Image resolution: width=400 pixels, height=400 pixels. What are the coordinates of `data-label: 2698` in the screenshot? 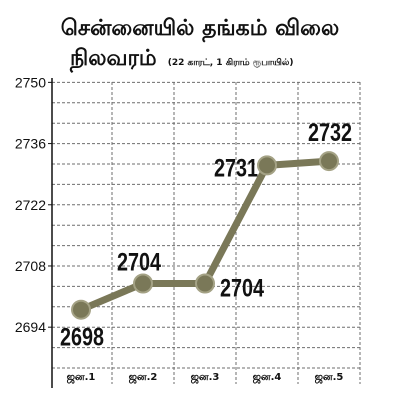 It's located at (82, 338).